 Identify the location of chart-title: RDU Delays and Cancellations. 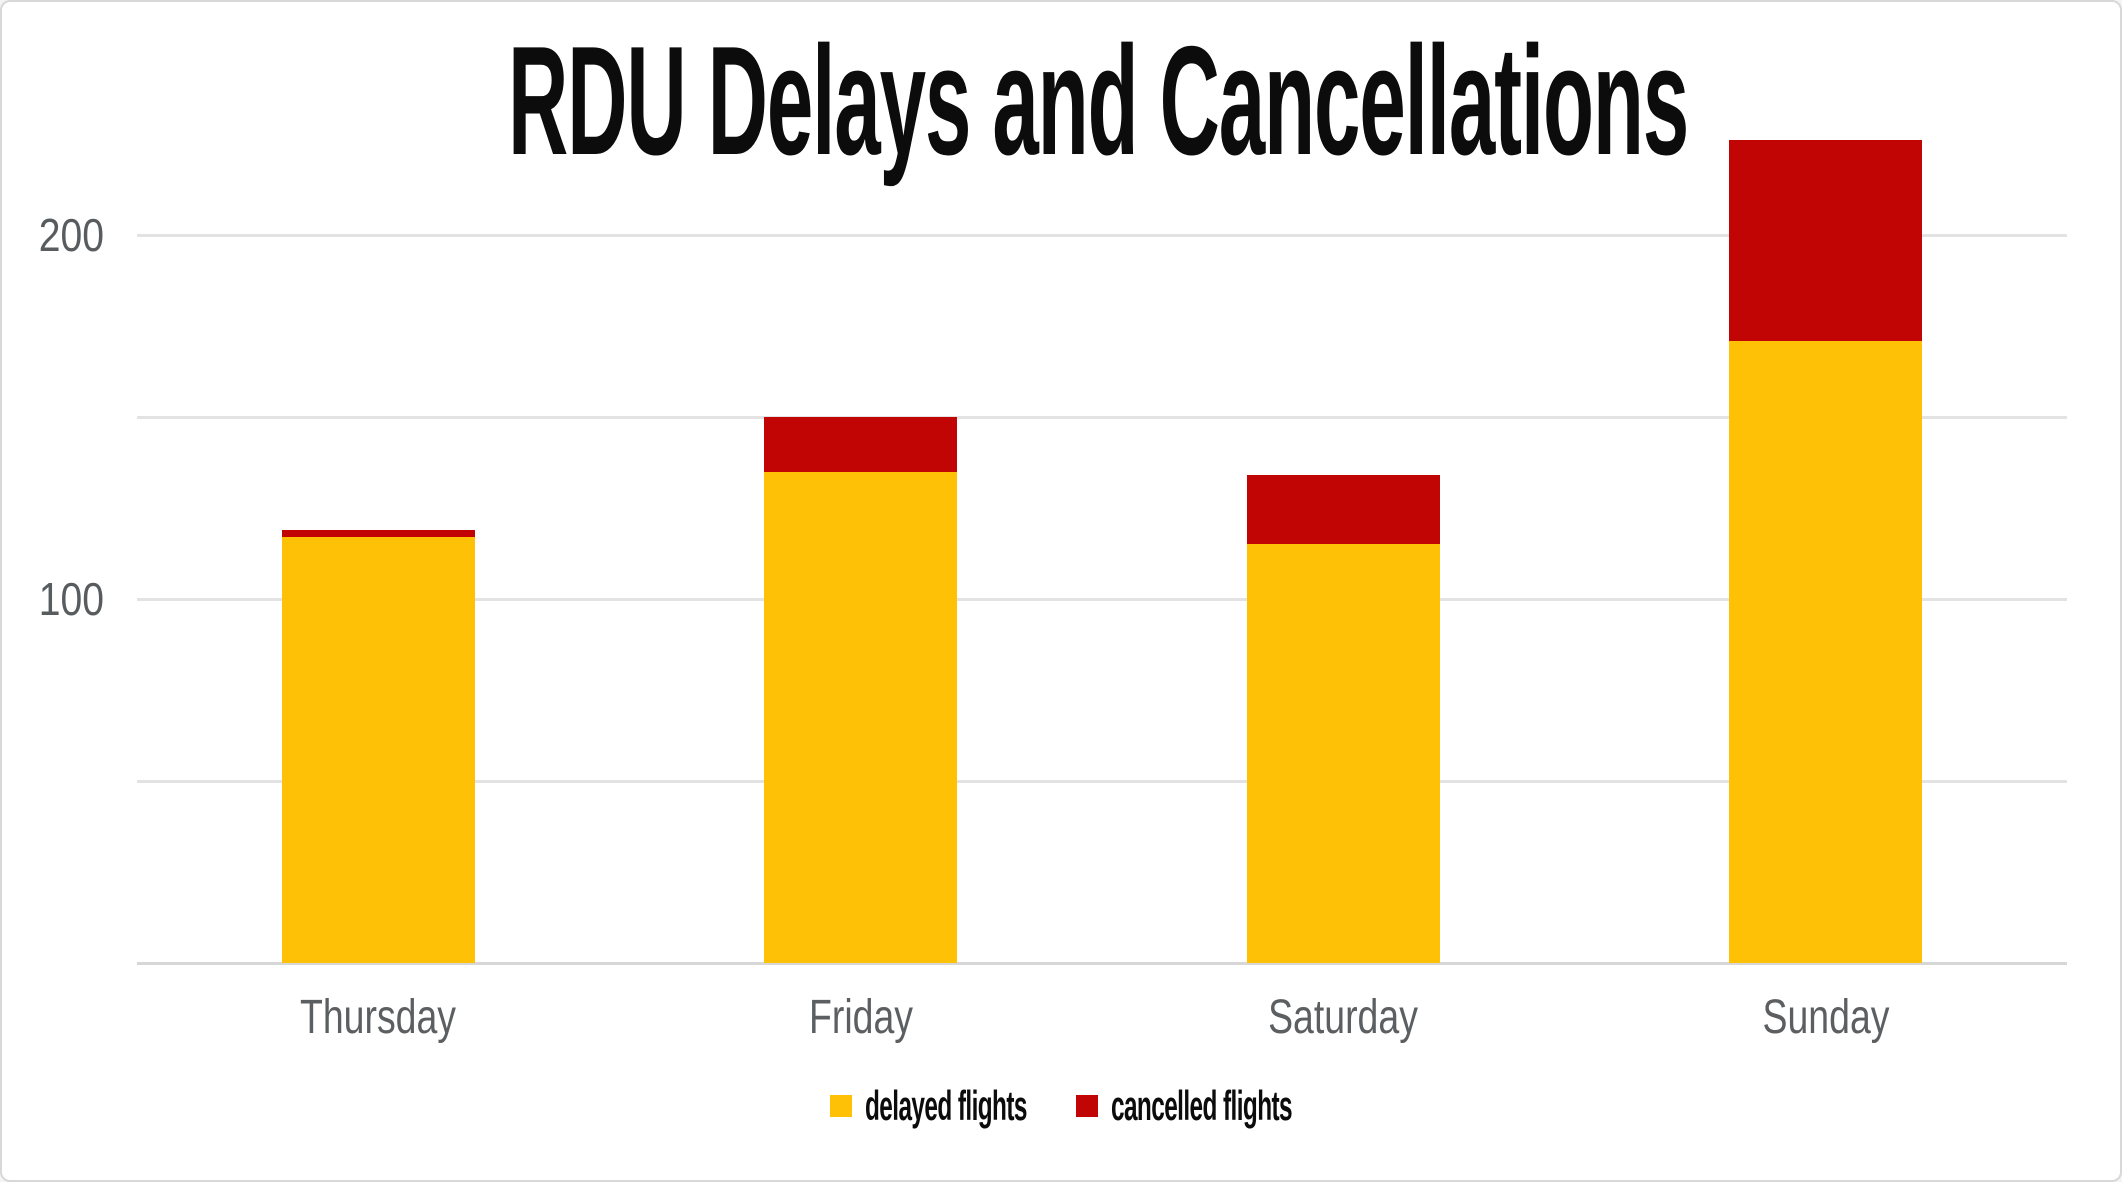
(1061, 100).